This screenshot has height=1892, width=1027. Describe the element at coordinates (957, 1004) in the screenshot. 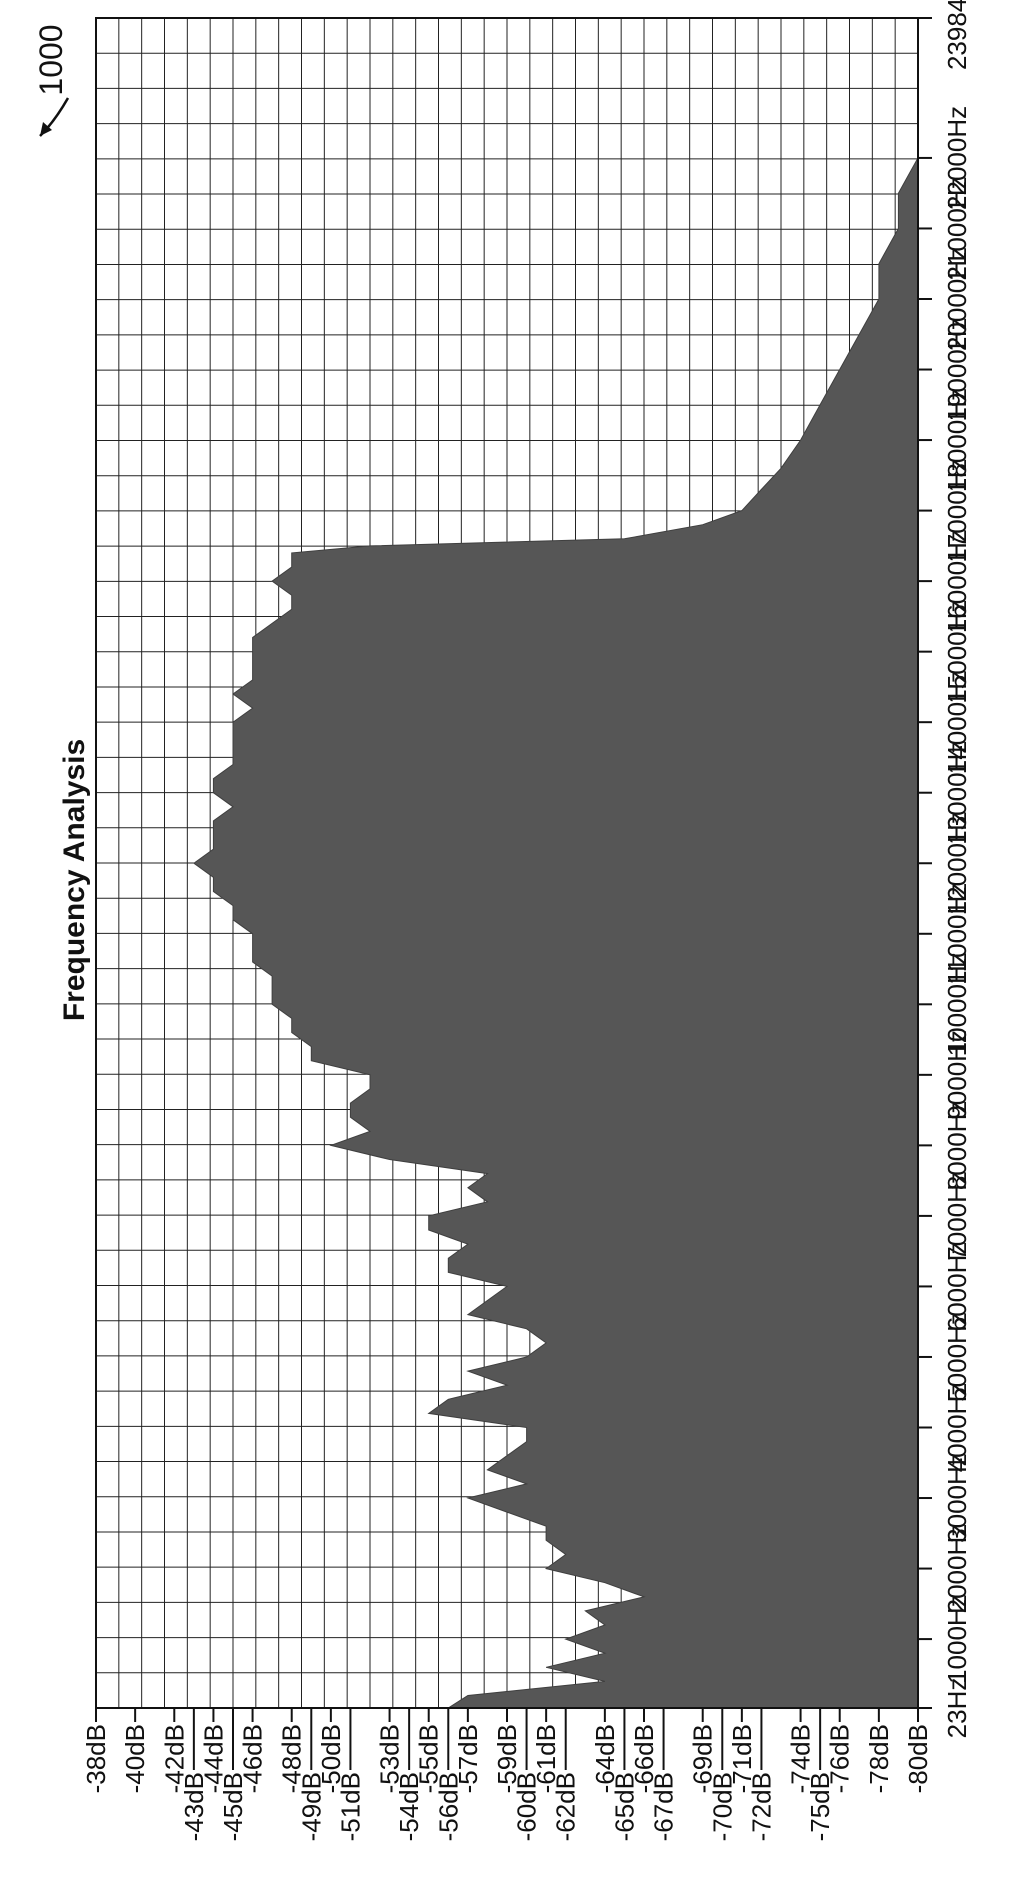

I see `x-tick-label: 10000Hz` at that location.